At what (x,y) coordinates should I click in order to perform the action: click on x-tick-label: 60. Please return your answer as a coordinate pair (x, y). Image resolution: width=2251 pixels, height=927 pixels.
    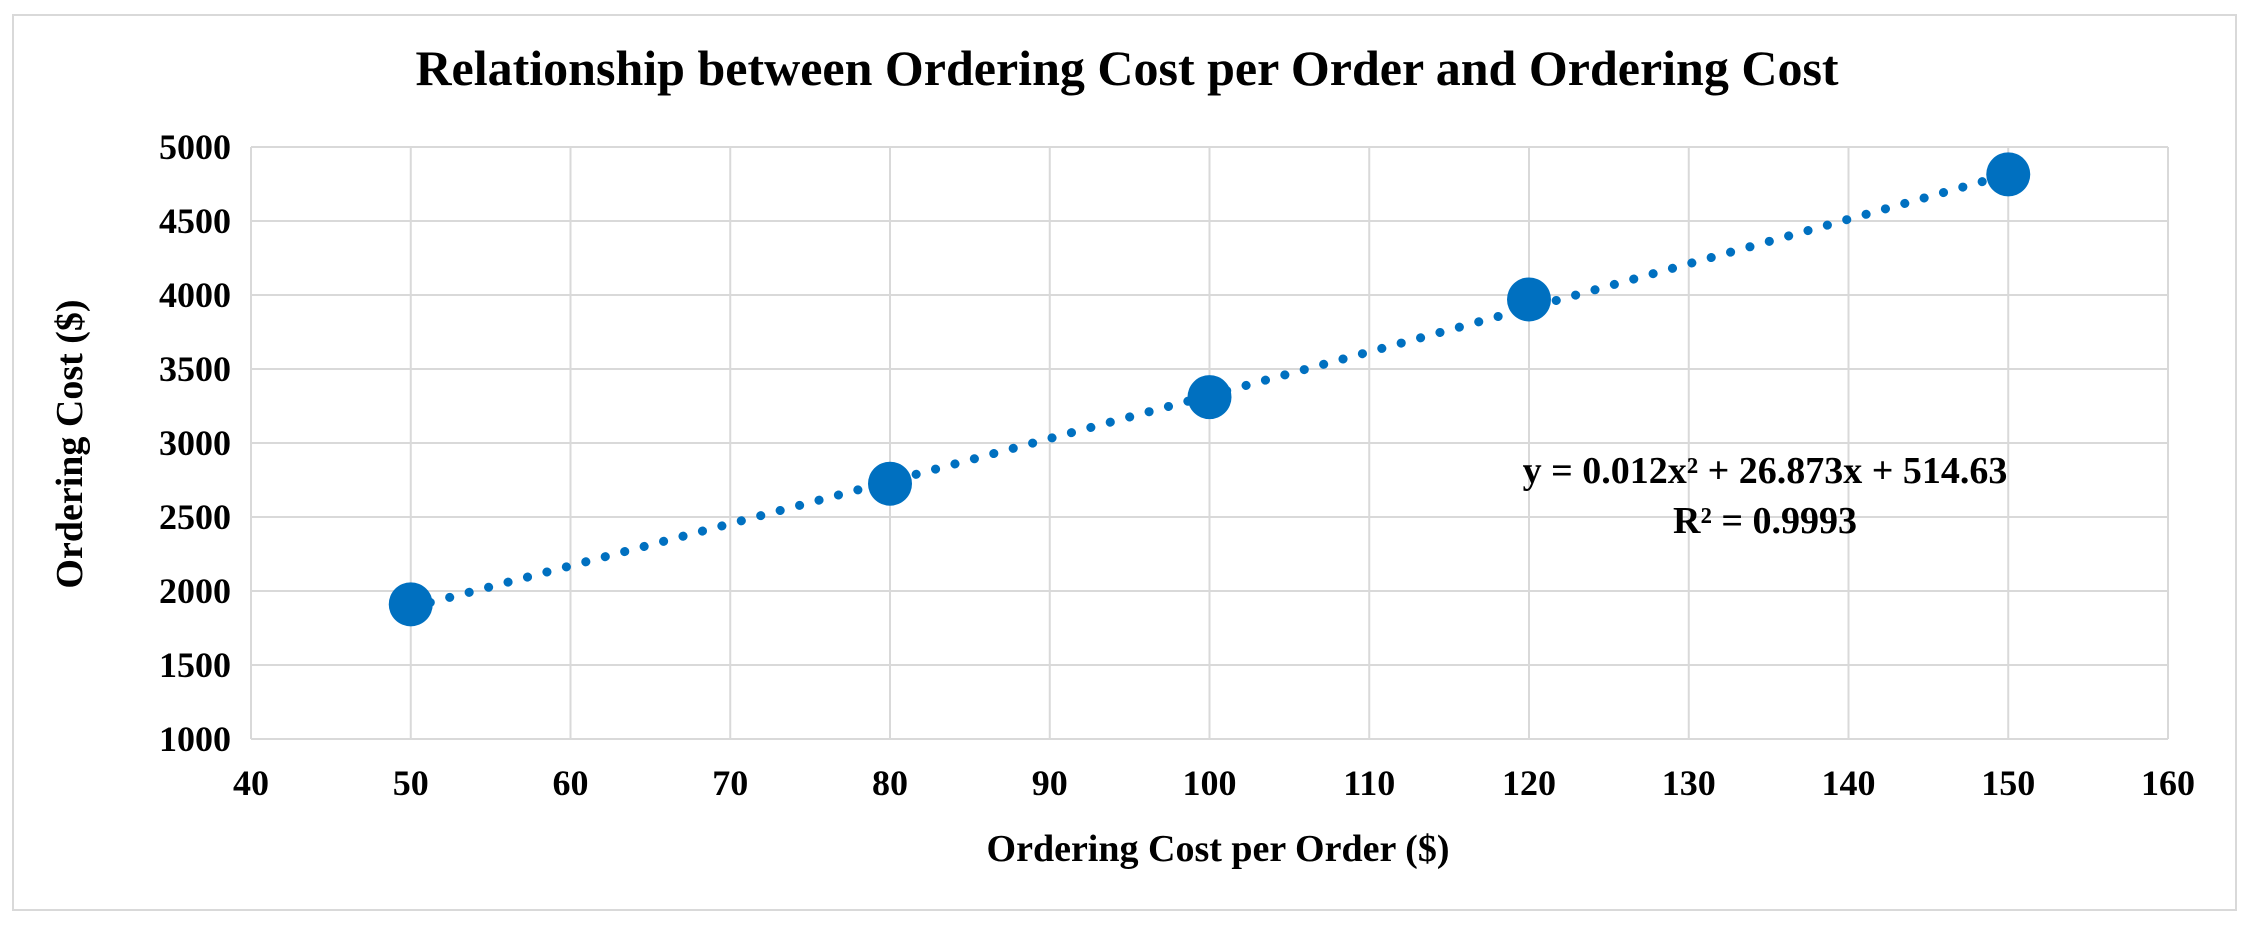
    Looking at the image, I should click on (571, 783).